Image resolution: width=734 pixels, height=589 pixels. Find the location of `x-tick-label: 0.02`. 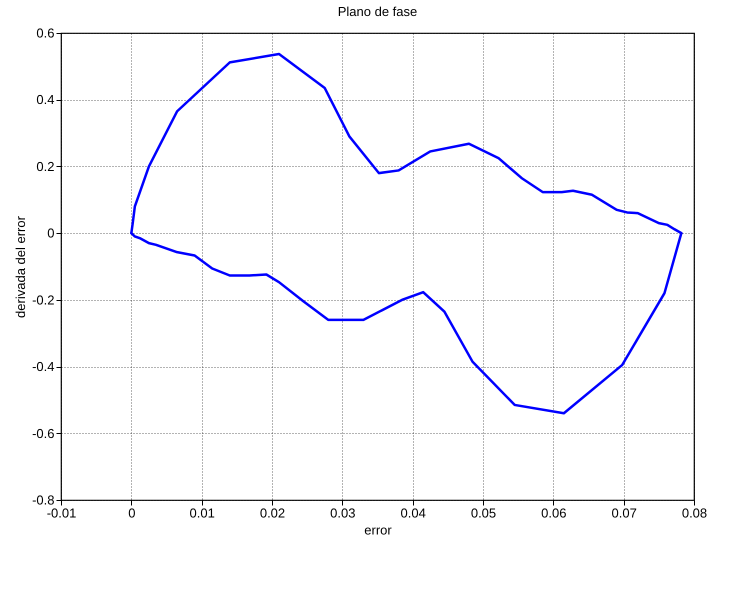

x-tick-label: 0.02 is located at coordinates (273, 513).